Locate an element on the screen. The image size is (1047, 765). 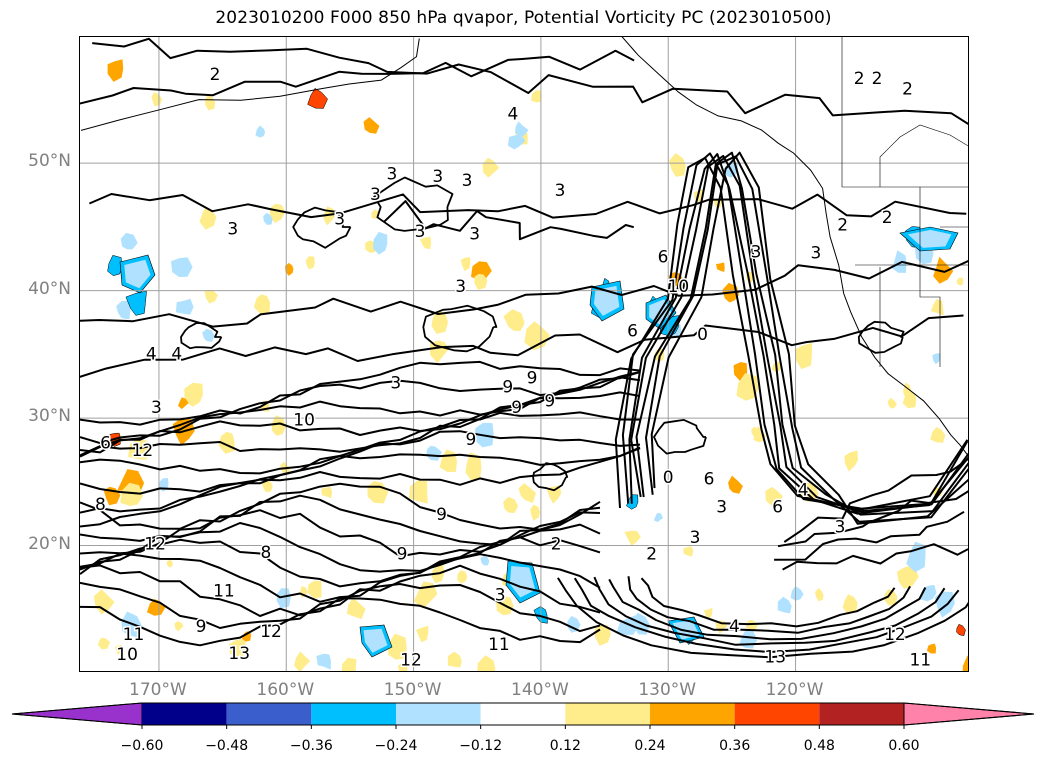
lon-label: 160°W is located at coordinates (285, 690).